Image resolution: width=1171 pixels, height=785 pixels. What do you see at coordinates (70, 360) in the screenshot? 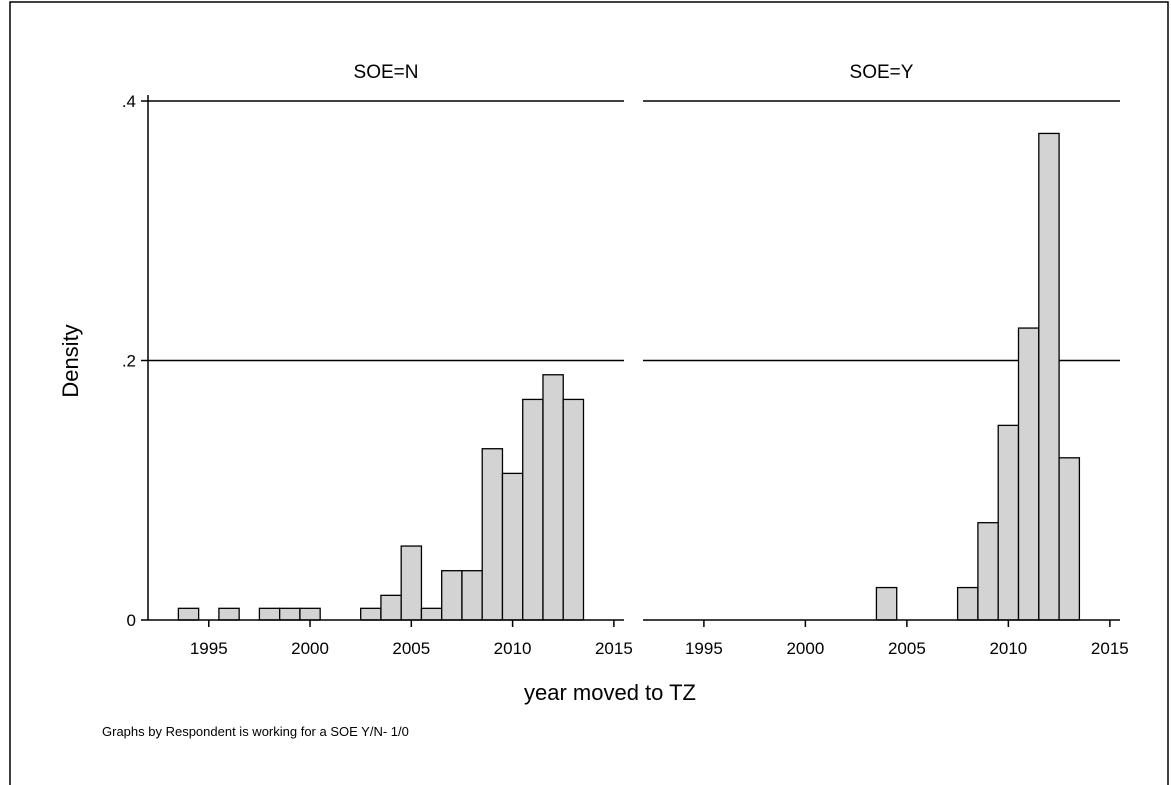
I see `y-axis-title: Density` at bounding box center [70, 360].